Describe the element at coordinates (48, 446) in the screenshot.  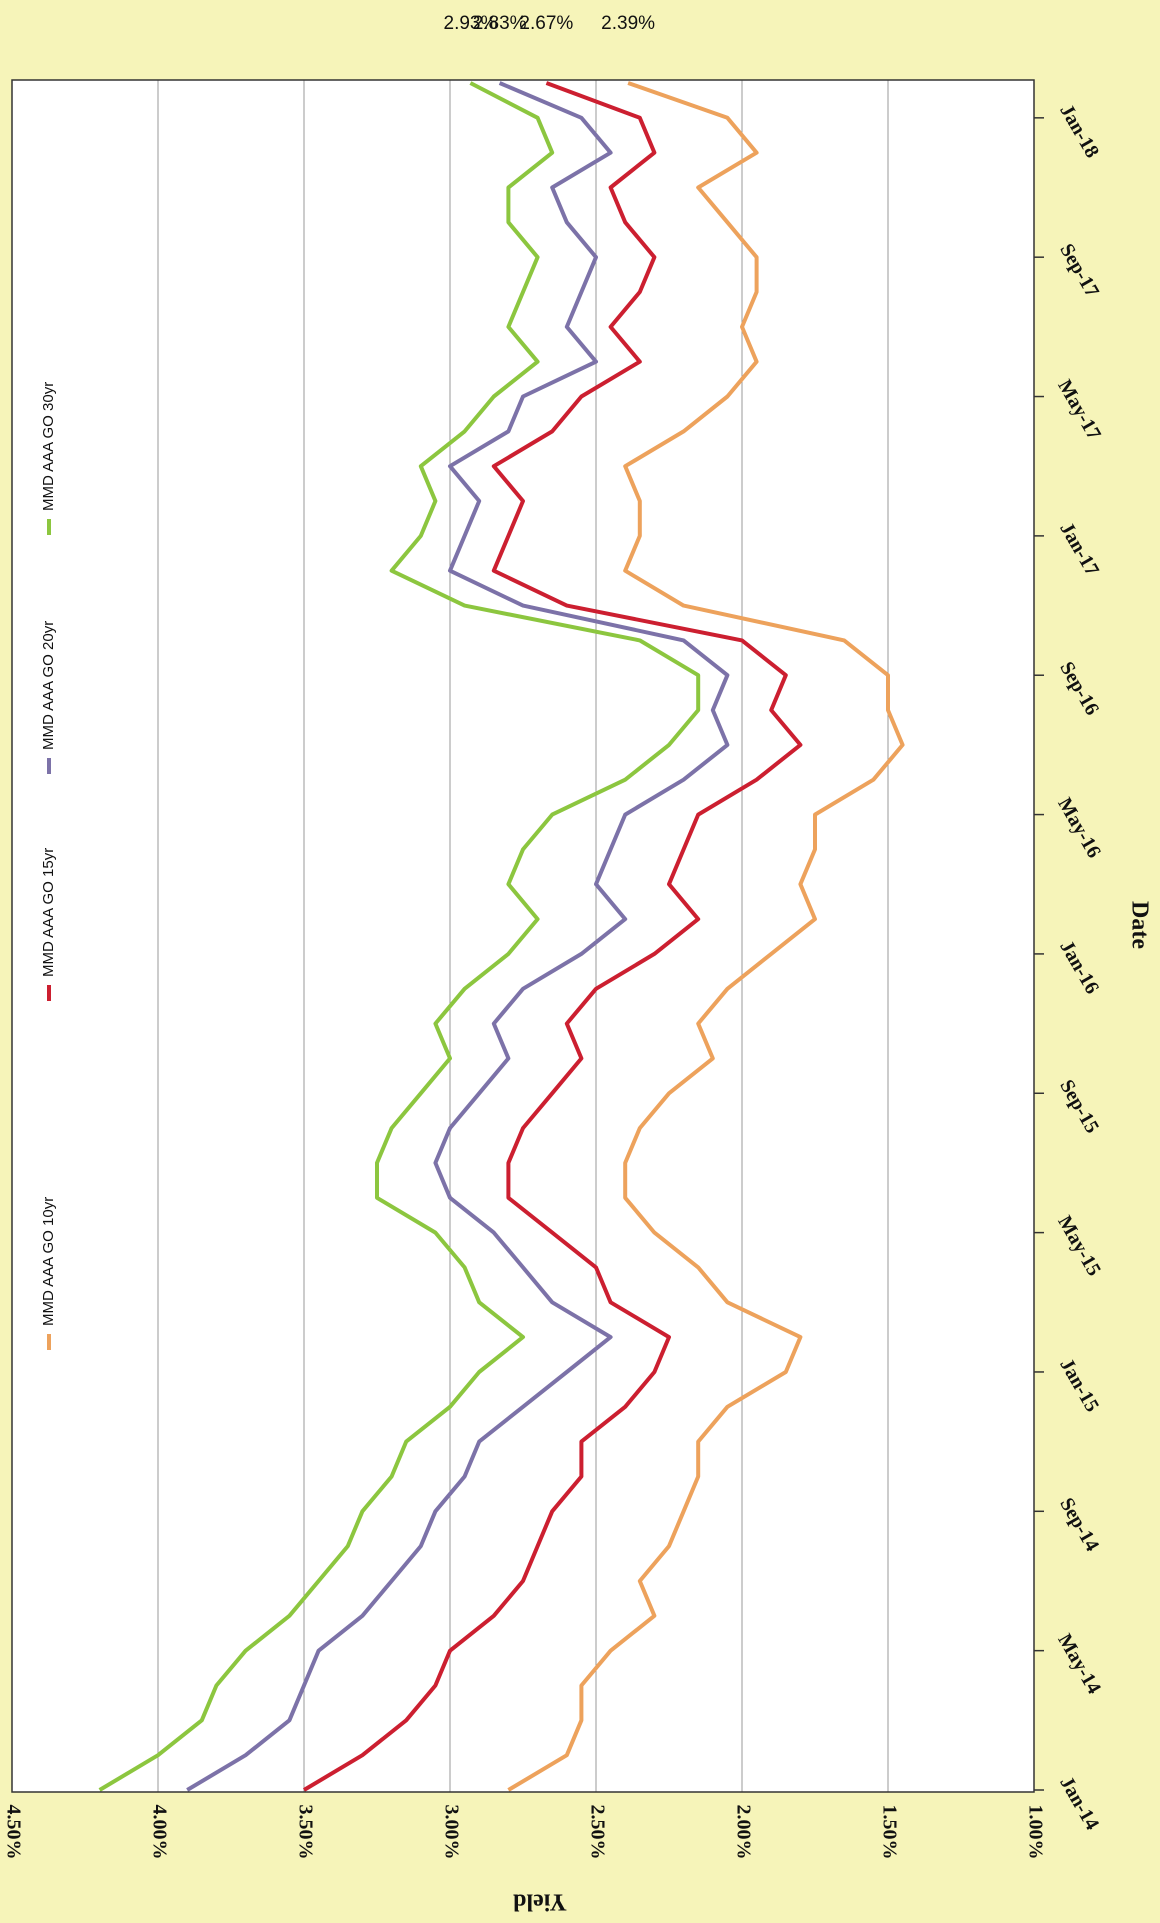
I see `legend-label: MMD AAA GO 30yr` at that location.